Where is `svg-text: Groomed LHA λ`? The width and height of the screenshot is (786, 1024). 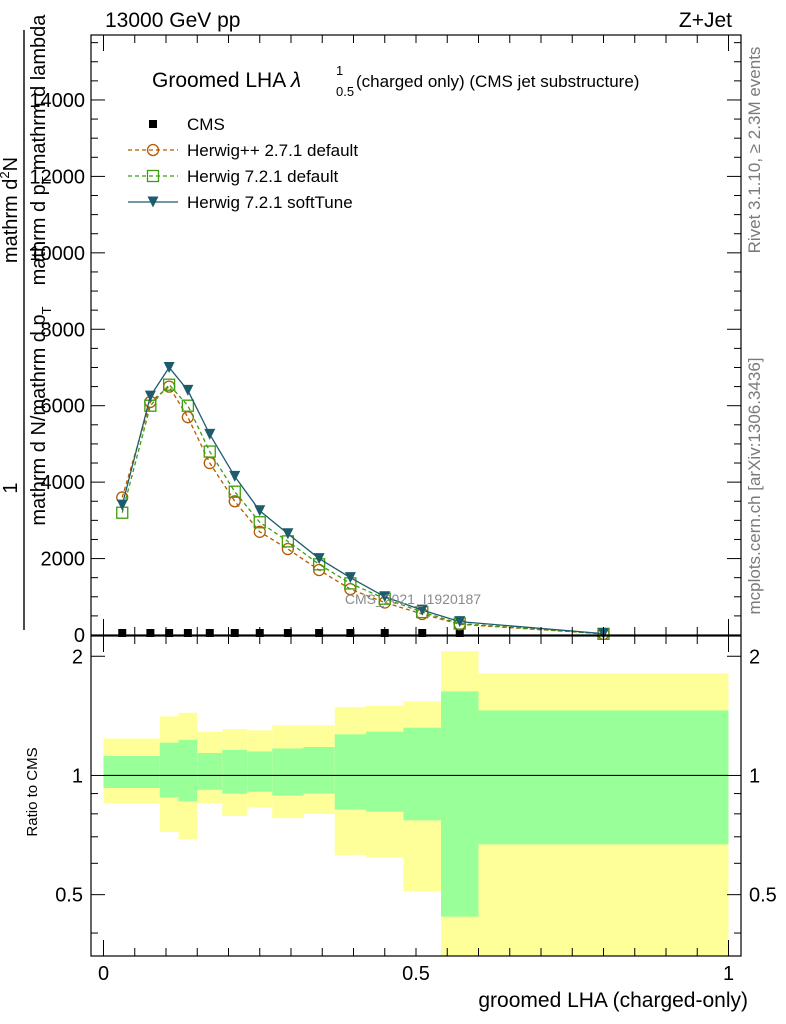
svg-text: Groomed LHA λ is located at coordinates (226, 80).